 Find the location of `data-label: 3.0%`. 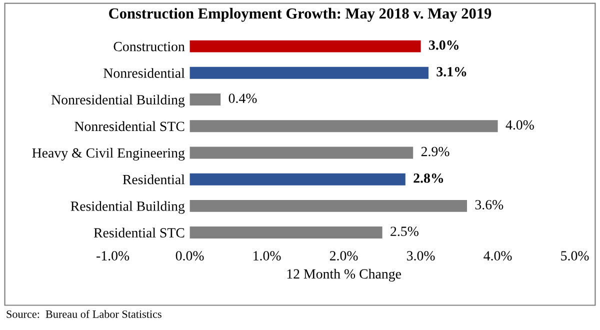

data-label: 3.0% is located at coordinates (443, 45).